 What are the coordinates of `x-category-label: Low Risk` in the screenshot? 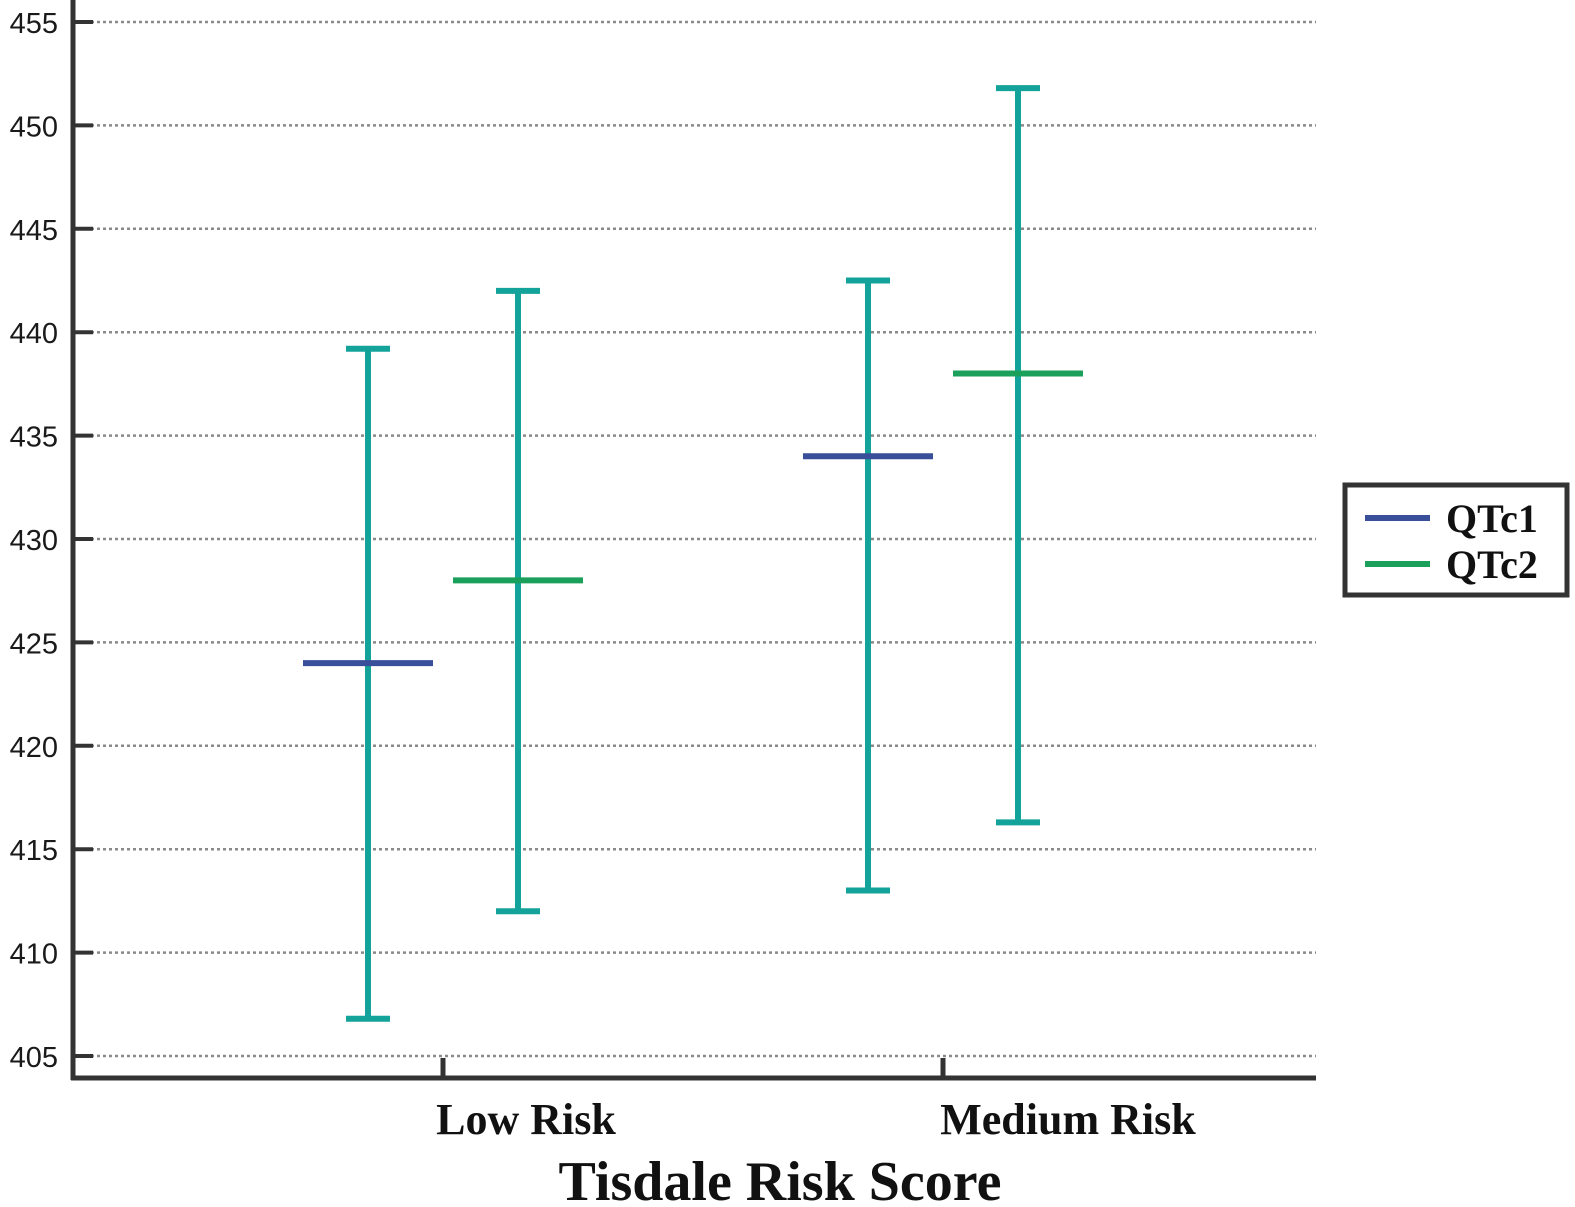 It's located at (526, 1119).